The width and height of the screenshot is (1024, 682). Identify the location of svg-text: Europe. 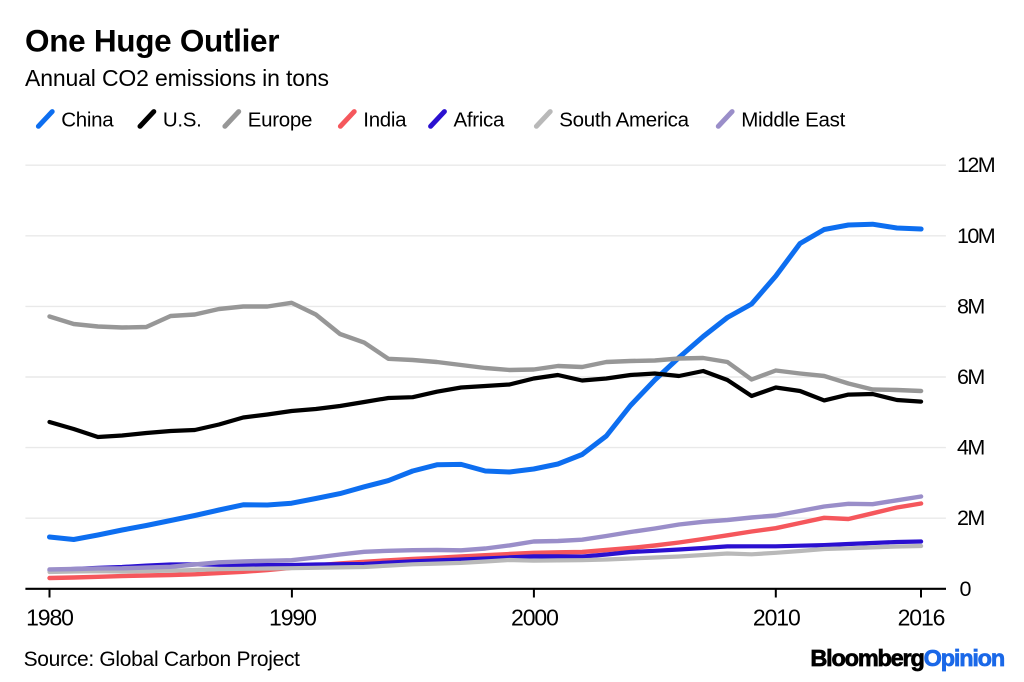
(280, 120).